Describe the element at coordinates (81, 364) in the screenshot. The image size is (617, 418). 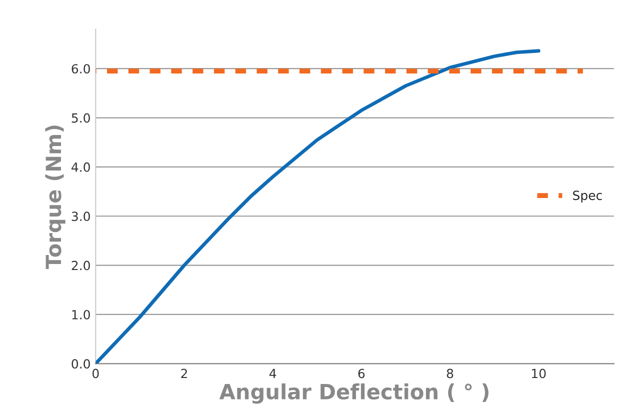
I see `y-tick-label: 0.0` at that location.